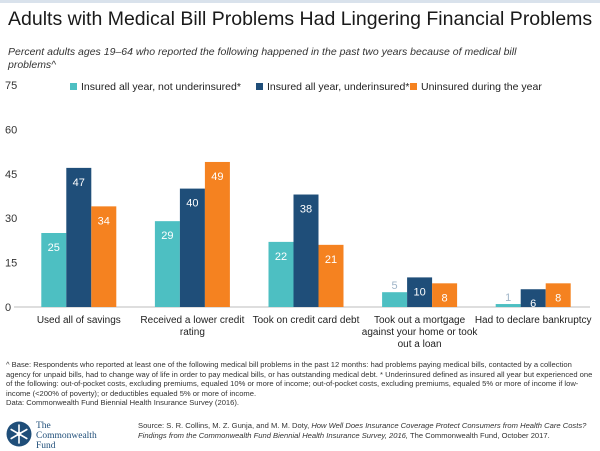  Describe the element at coordinates (167, 236) in the screenshot. I see `data-label: 29` at that location.